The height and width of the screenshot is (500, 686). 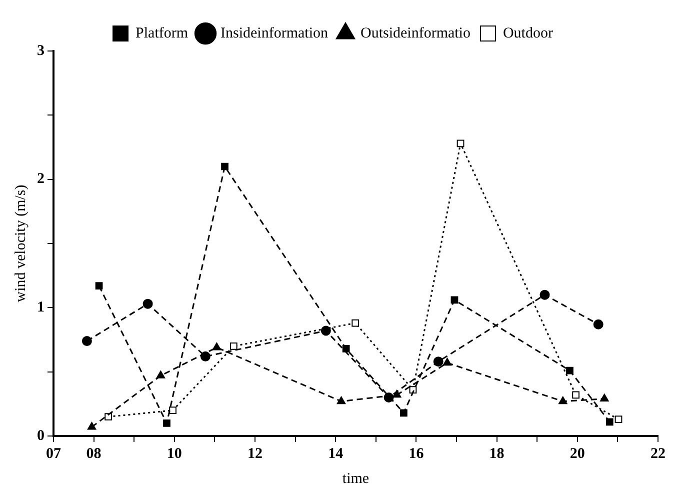 I want to click on x-axis-title: time, so click(x=356, y=478).